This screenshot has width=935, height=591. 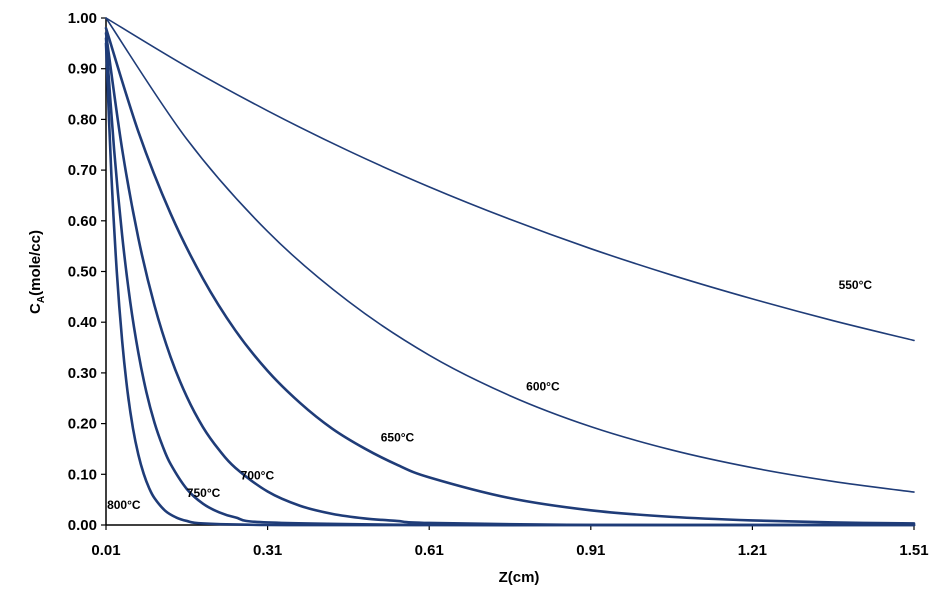 What do you see at coordinates (41, 299) in the screenshot?
I see `y-axis-title-subscript: A` at bounding box center [41, 299].